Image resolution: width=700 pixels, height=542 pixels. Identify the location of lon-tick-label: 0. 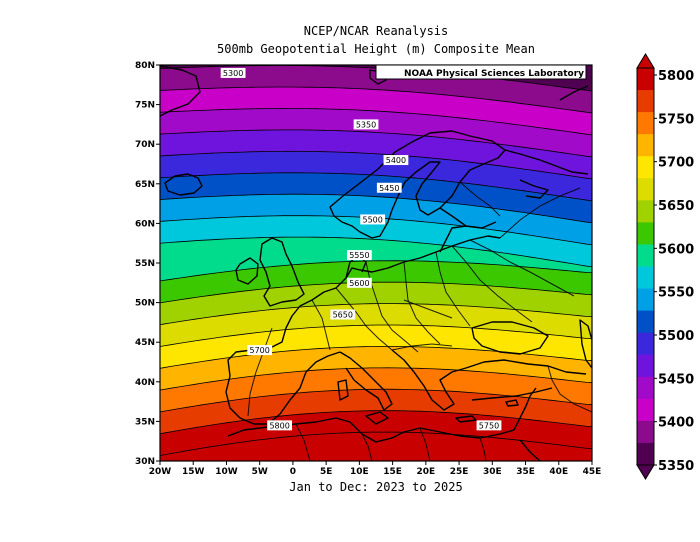
(293, 472).